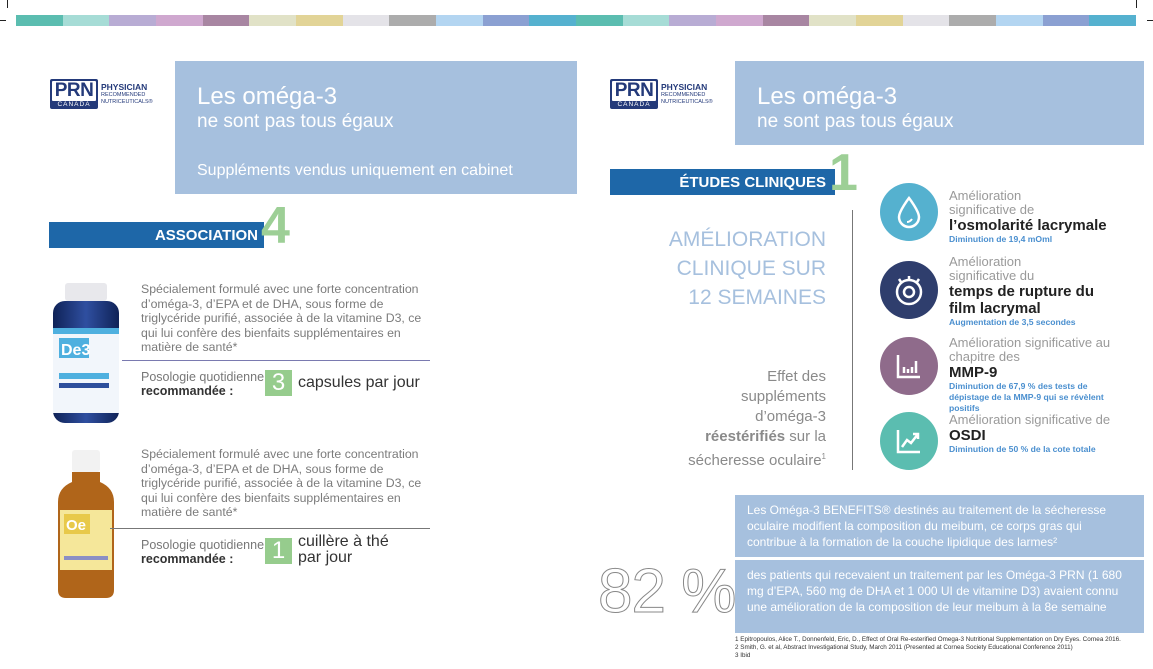  Describe the element at coordinates (992, 268) in the screenshot. I see `result-intro: Amélioration significative du` at that location.